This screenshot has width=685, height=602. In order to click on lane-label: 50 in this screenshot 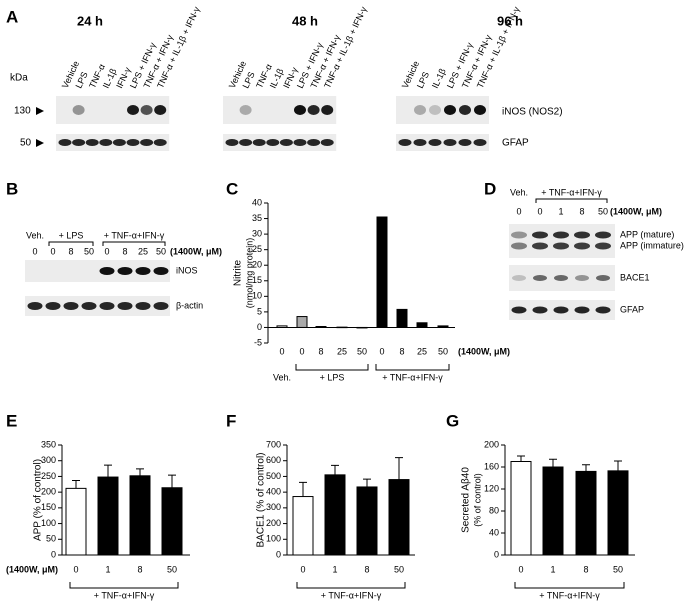, I will do `click(89, 251)`.